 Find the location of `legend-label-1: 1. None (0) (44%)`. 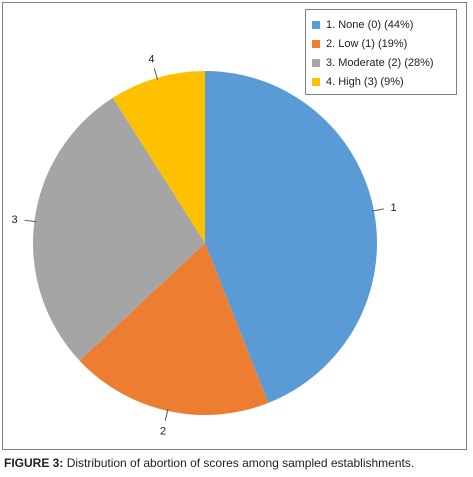

legend-label-1: 1. None (0) (44%) is located at coordinates (370, 24).